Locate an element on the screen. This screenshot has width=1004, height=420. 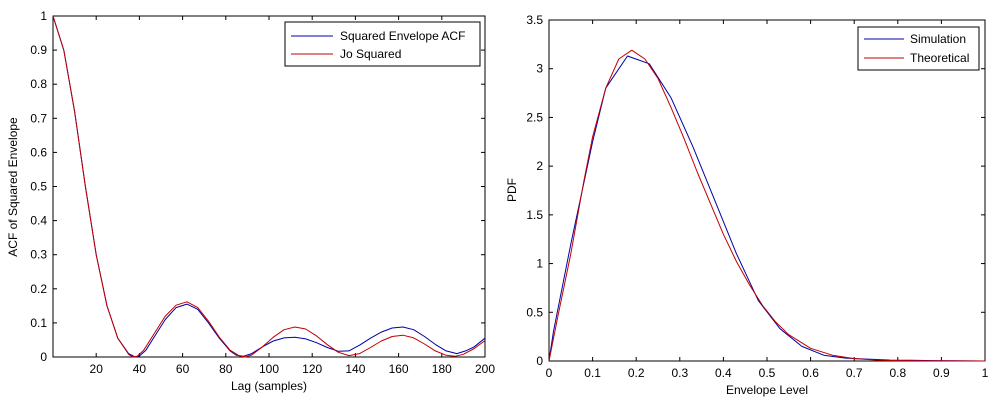
acf-legend-box is located at coordinates (382, 44).